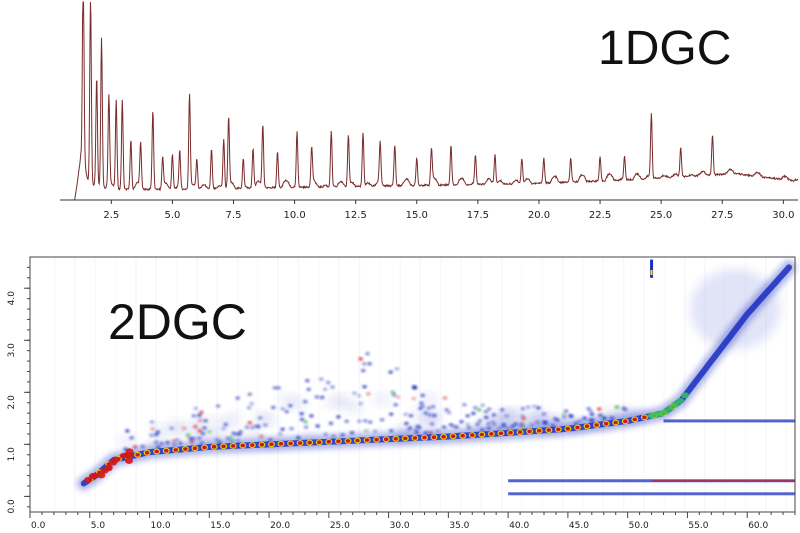 The image size is (800, 533). I want to click on gc1-x-tick-label: 22.5, so click(600, 215).